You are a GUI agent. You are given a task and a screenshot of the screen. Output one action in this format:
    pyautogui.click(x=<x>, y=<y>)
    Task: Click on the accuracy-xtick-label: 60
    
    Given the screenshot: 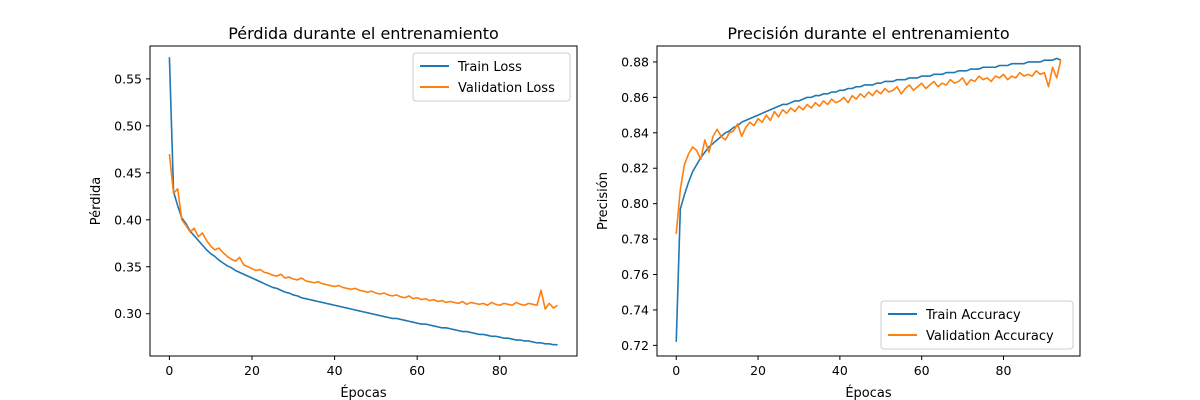 What is the action you would take?
    pyautogui.click(x=922, y=370)
    